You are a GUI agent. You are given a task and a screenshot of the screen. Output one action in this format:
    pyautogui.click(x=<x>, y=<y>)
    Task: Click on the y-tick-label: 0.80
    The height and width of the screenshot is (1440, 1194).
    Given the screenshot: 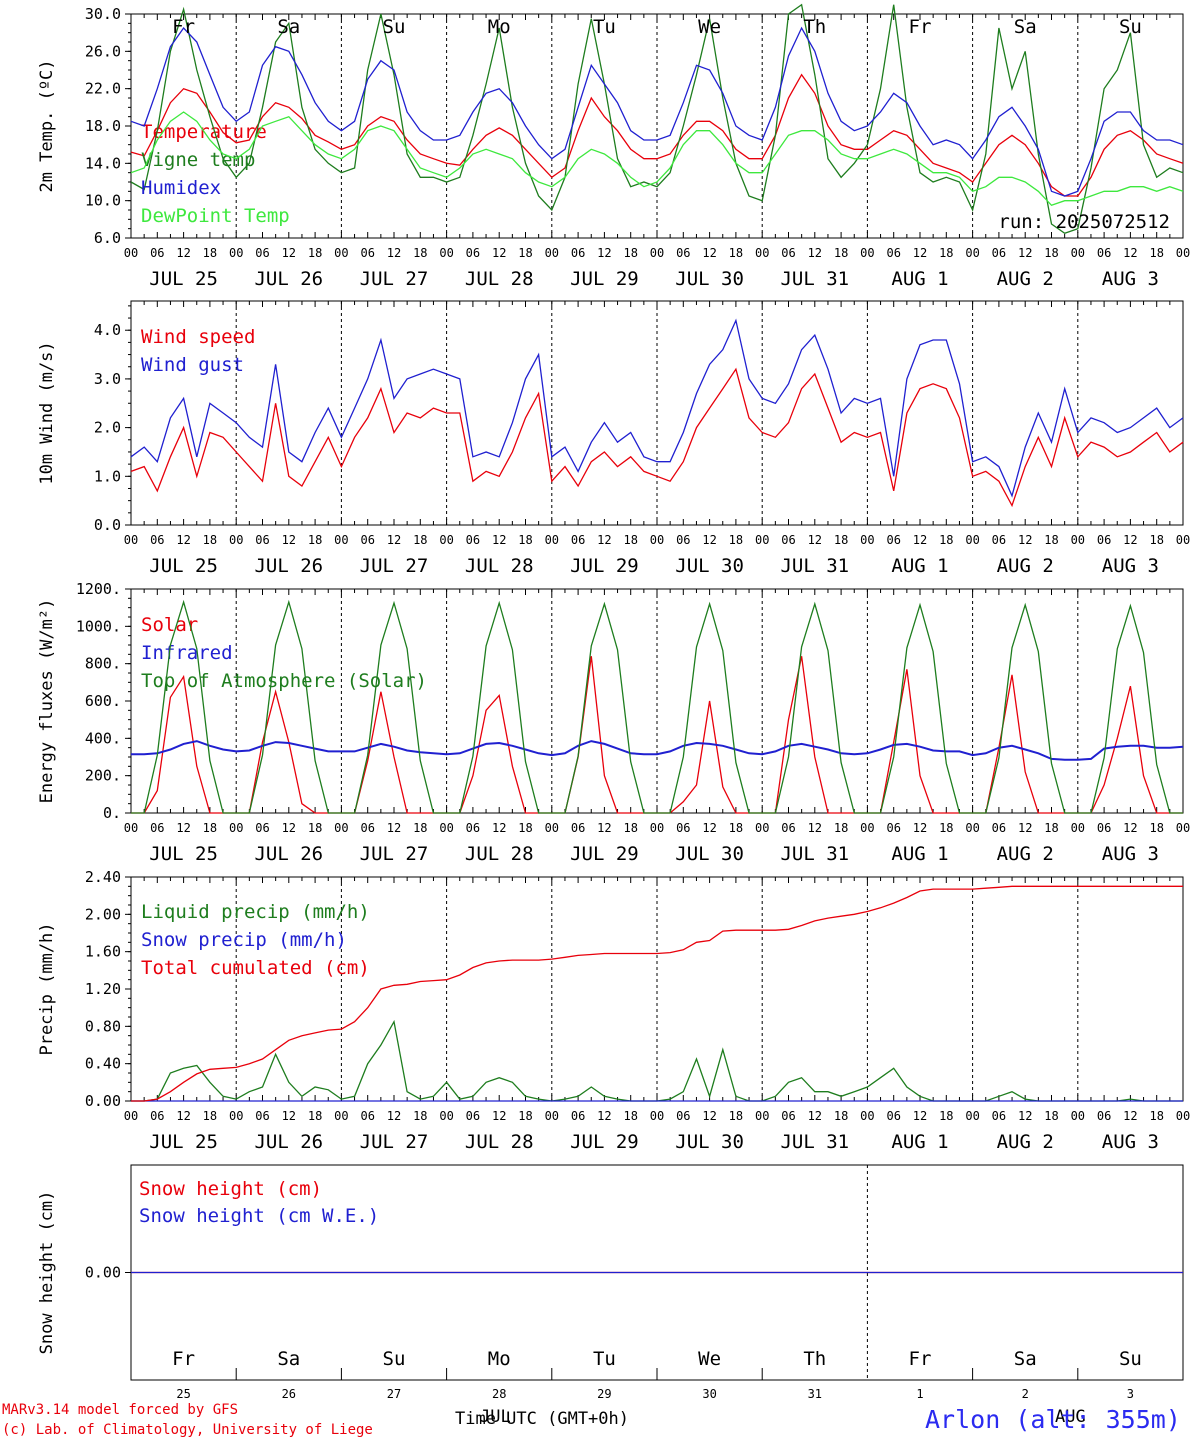 What is the action you would take?
    pyautogui.click(x=103, y=1026)
    